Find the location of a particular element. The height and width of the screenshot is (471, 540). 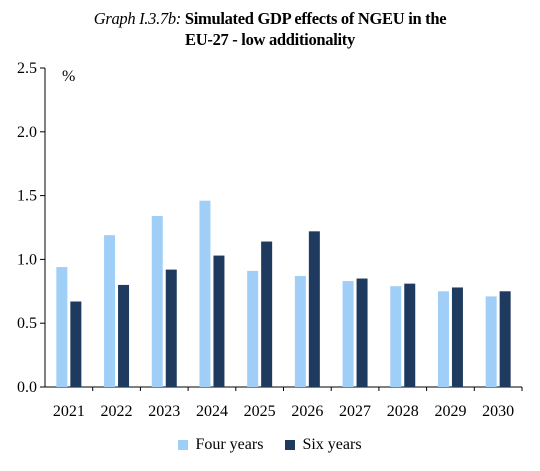

y-tick-label: 0.5 is located at coordinates (27, 323).